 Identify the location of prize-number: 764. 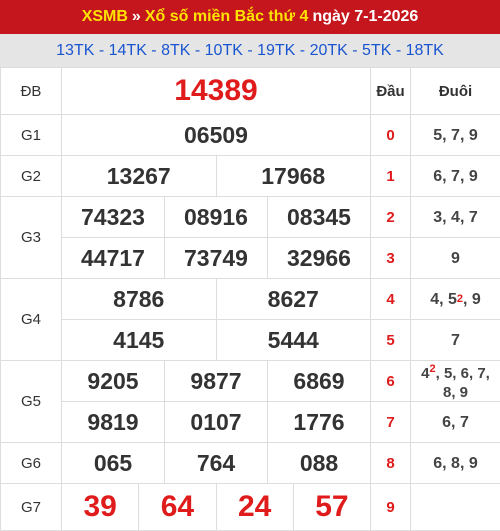
(216, 463).